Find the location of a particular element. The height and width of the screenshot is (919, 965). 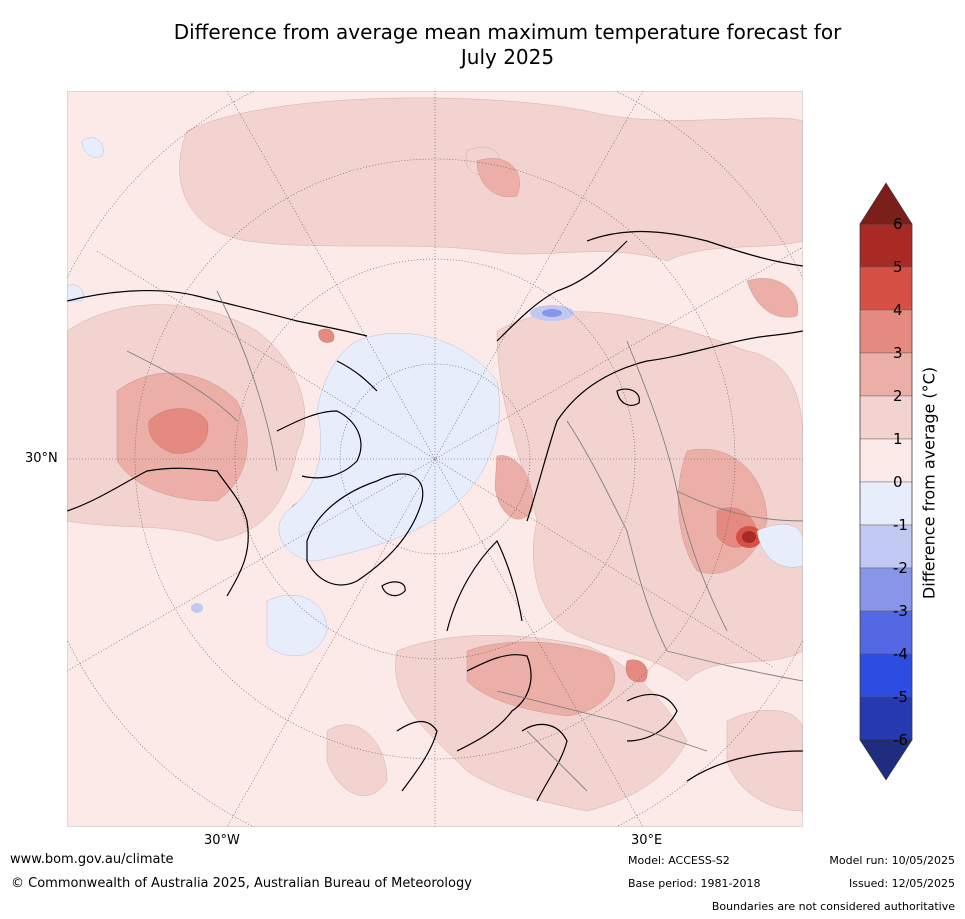

lon-label-30e: 30°E is located at coordinates (647, 840).